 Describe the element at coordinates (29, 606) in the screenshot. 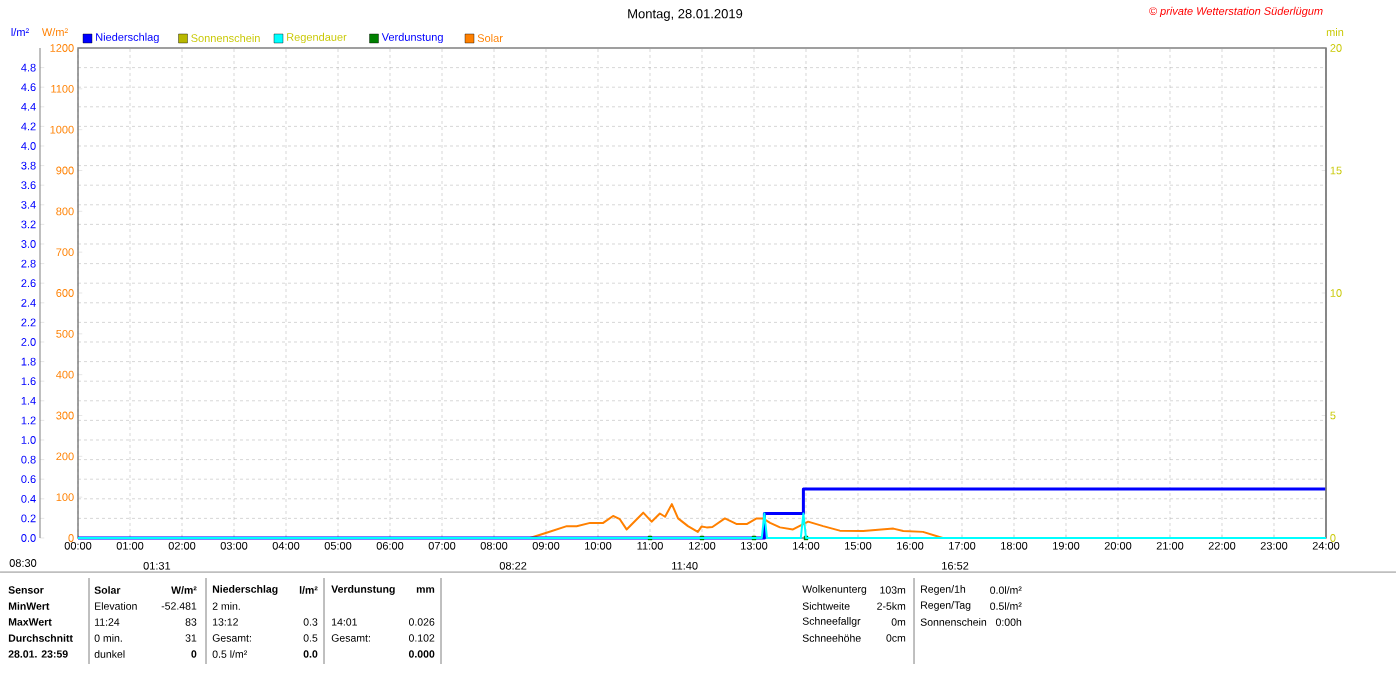

I see `text: MinWert` at that location.